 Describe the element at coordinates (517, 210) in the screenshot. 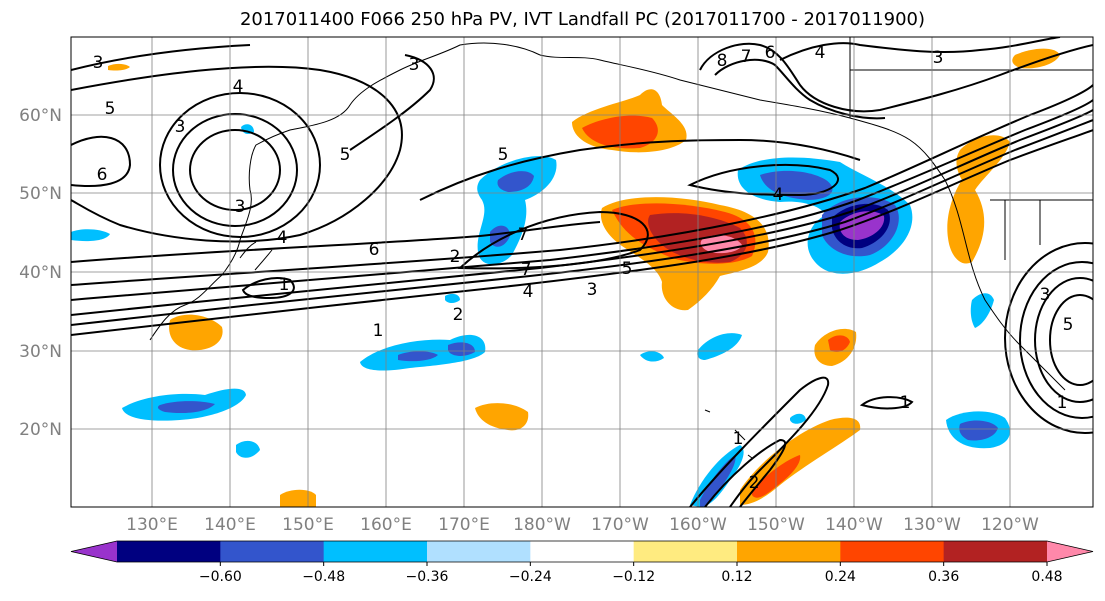

I see `anomaly-negative-aleutian` at that location.